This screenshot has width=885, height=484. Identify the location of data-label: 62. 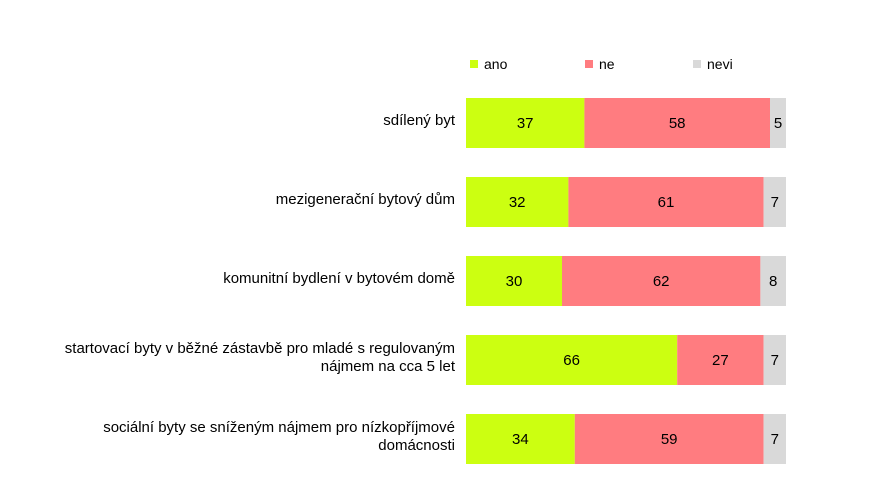
(661, 281).